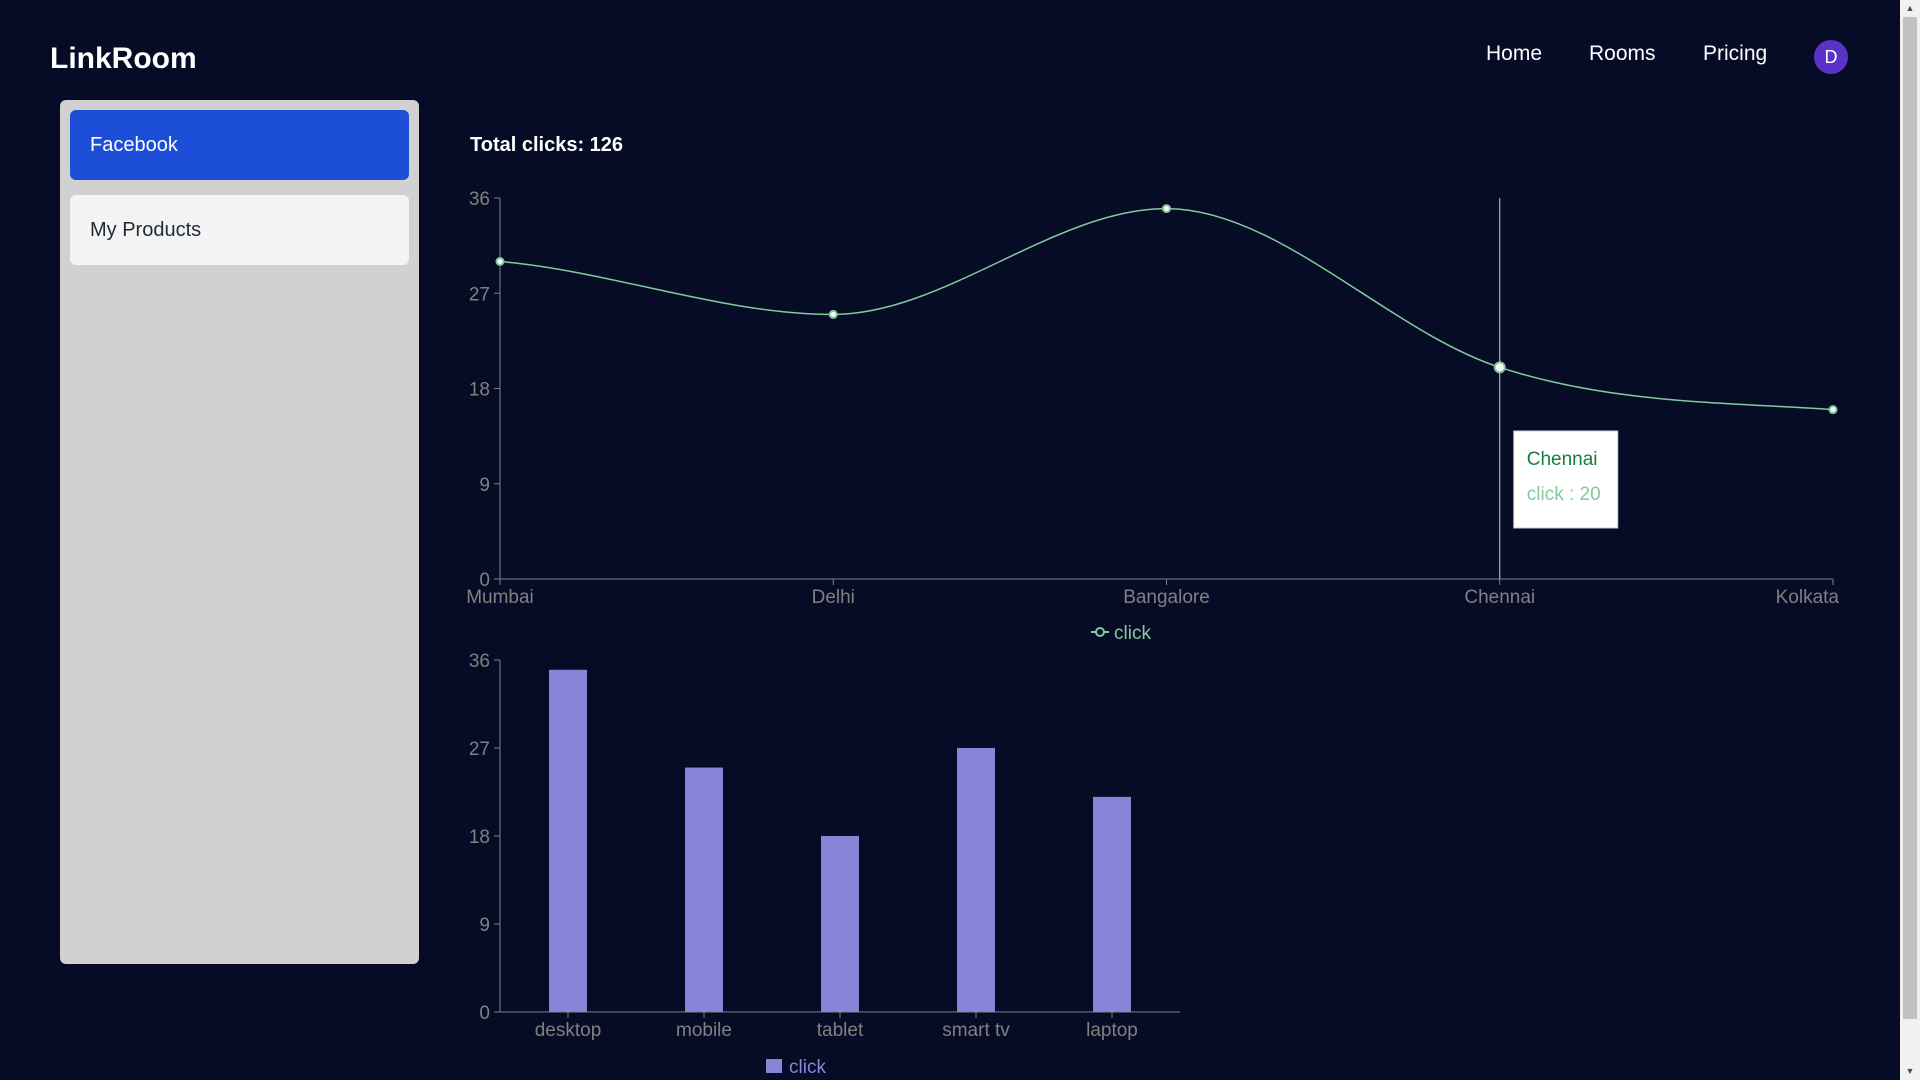 This screenshot has width=1920, height=1080. What do you see at coordinates (1132, 633) in the screenshot?
I see `legend-label: click` at bounding box center [1132, 633].